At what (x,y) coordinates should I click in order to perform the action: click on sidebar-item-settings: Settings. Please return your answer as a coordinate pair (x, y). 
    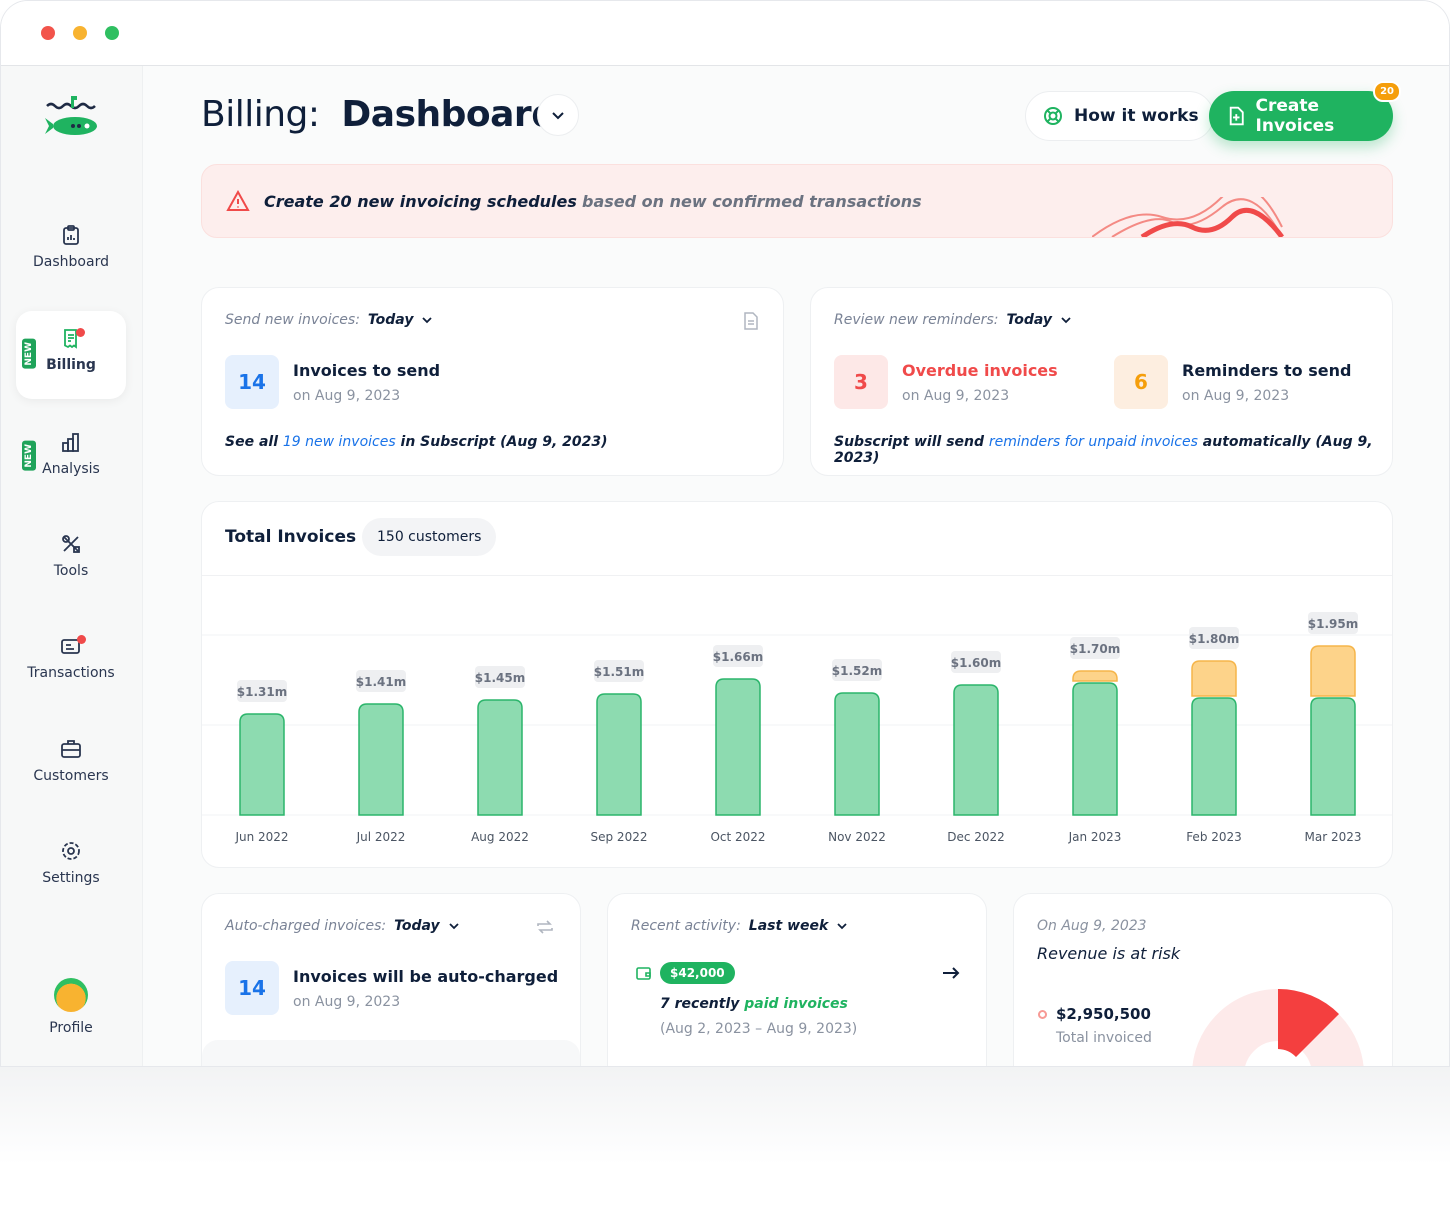
    Looking at the image, I should click on (71, 885).